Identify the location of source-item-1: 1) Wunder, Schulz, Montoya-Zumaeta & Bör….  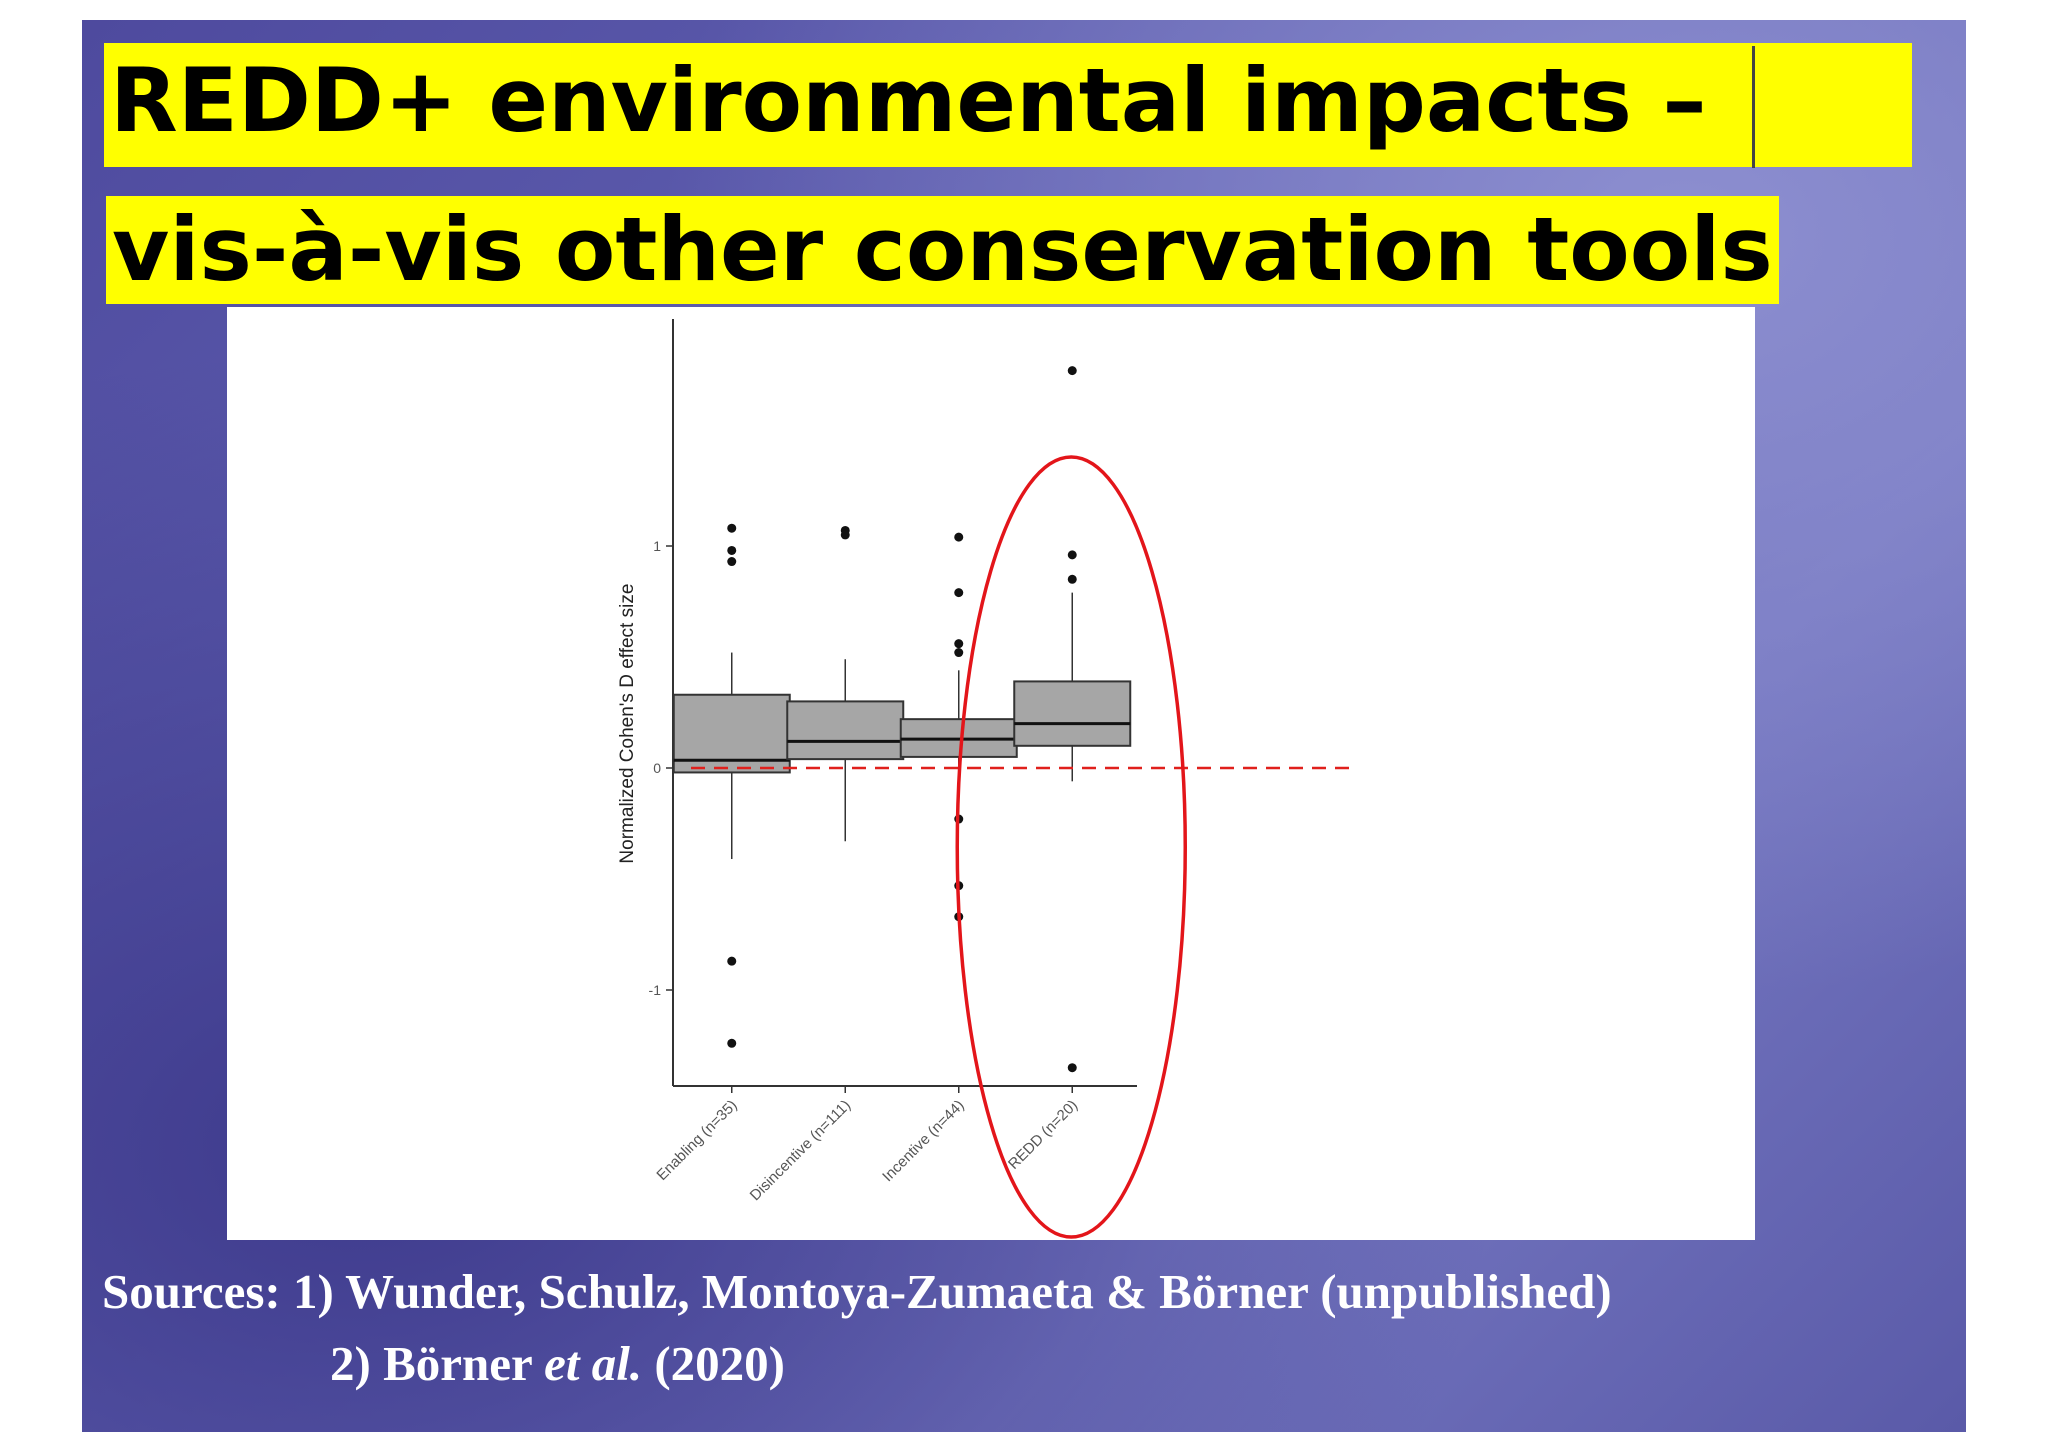
(952, 1291).